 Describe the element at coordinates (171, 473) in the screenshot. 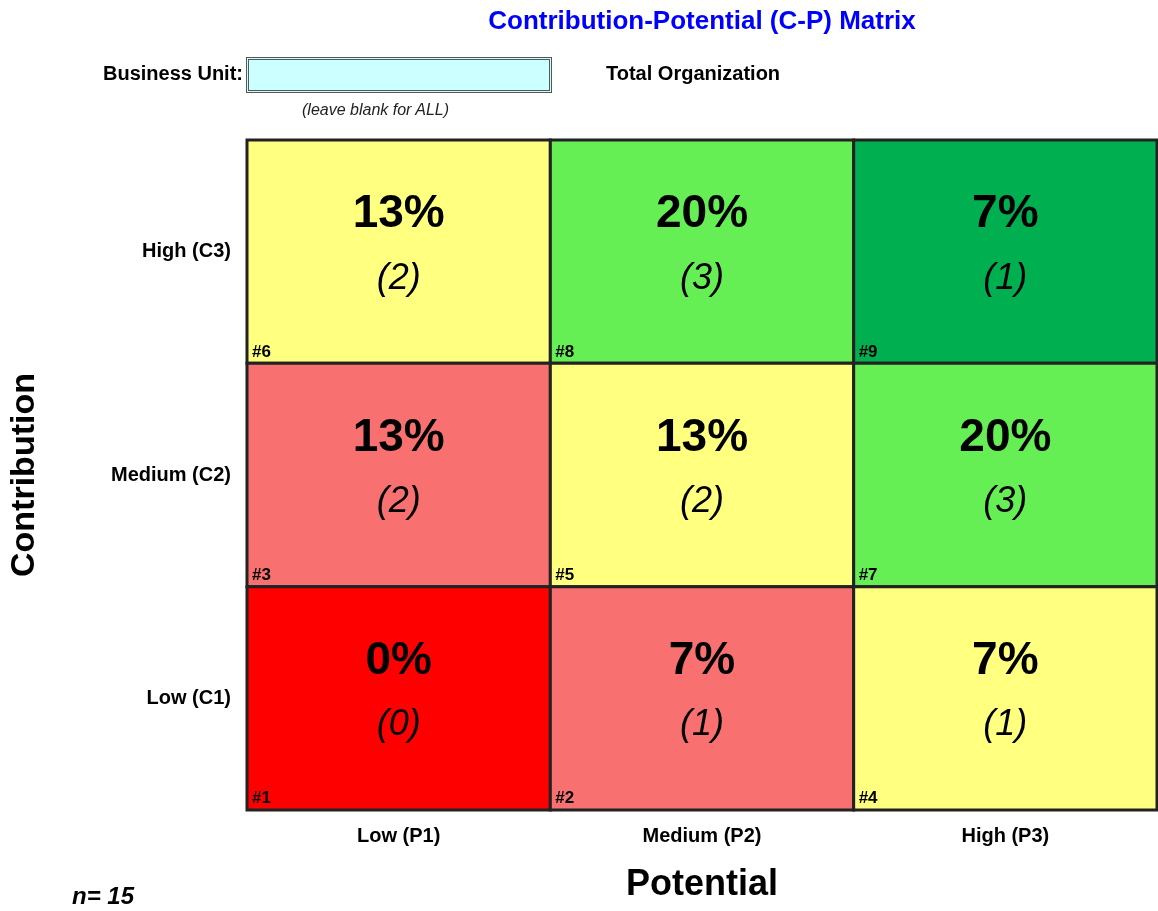

I see `y-tick-label: Medium (C2)` at that location.